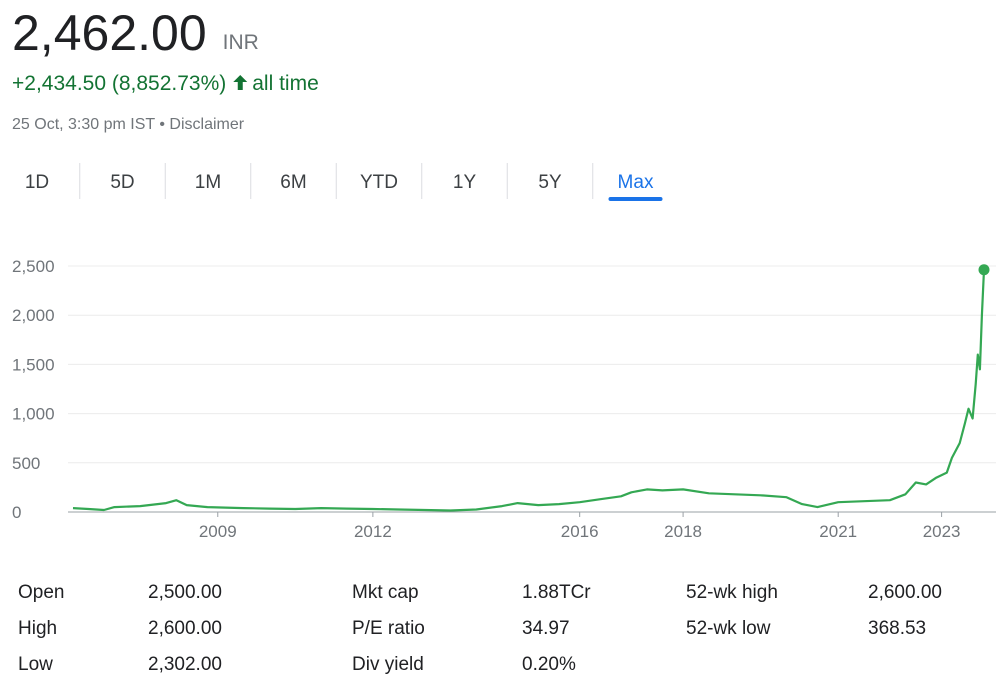  I want to click on range-tab: 1M, so click(208, 182).